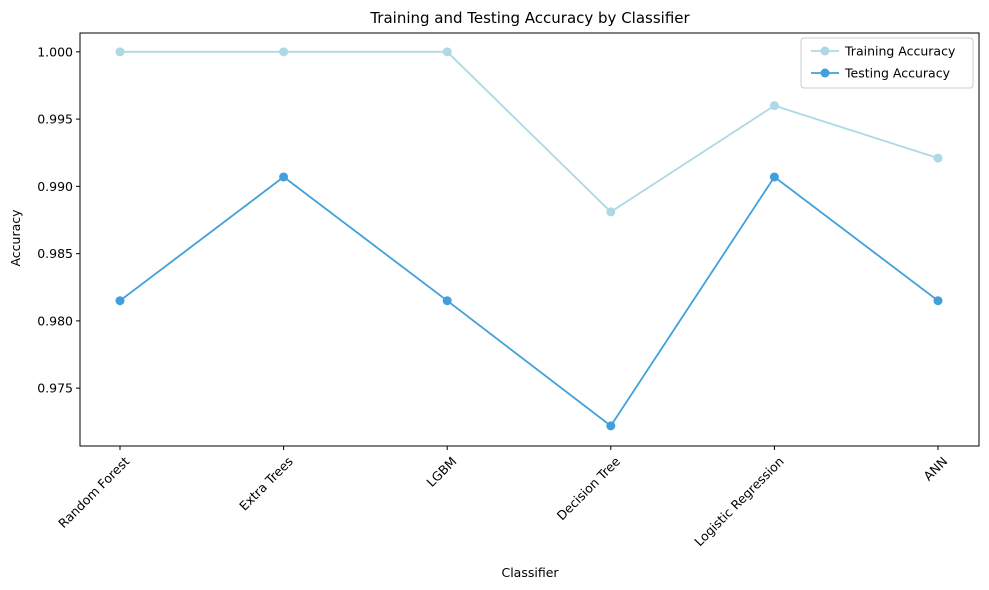 The width and height of the screenshot is (989, 590). What do you see at coordinates (15, 238) in the screenshot?
I see `y-axis-title: Accuracy` at bounding box center [15, 238].